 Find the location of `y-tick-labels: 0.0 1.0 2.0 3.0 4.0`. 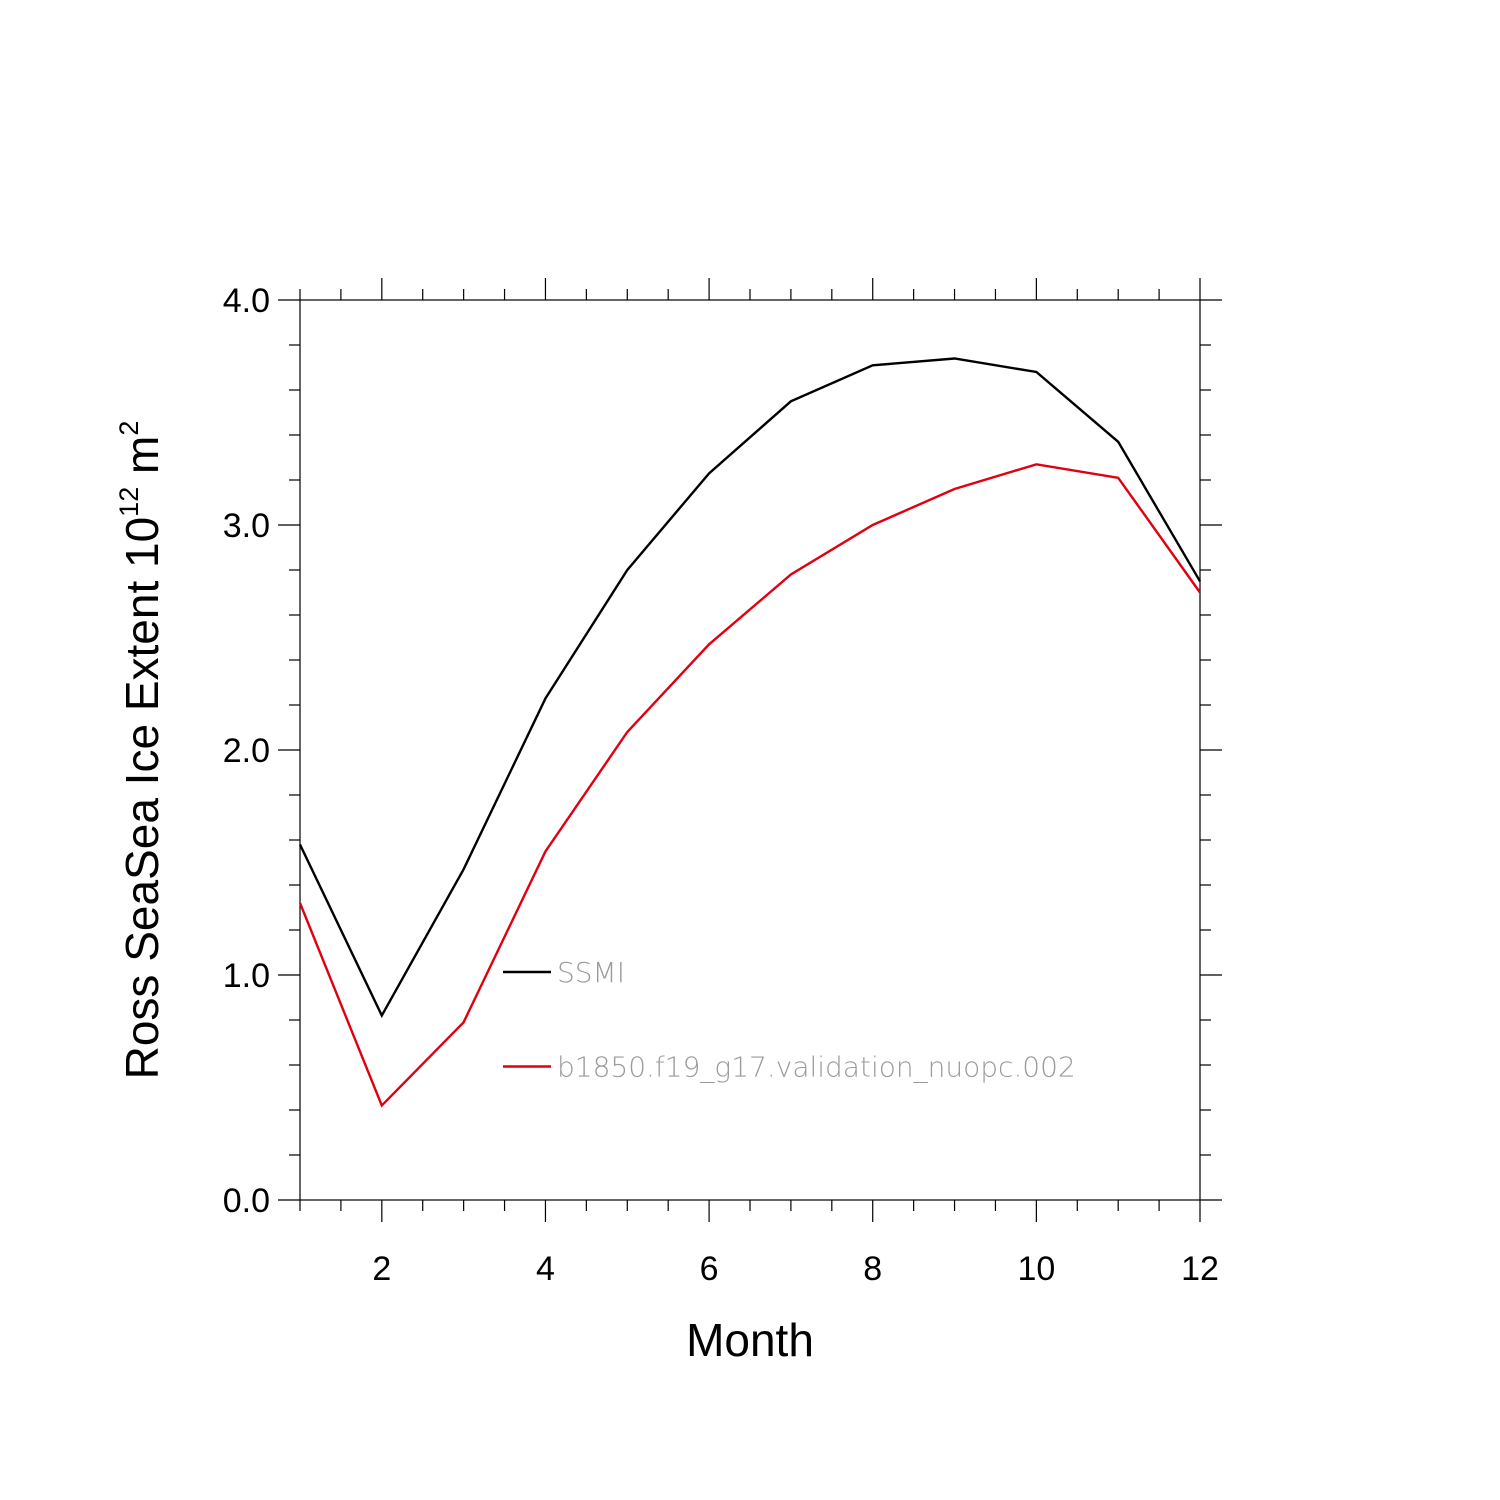

y-tick-labels: 0.0 1.0 2.0 3.0 4.0 is located at coordinates (246, 751).